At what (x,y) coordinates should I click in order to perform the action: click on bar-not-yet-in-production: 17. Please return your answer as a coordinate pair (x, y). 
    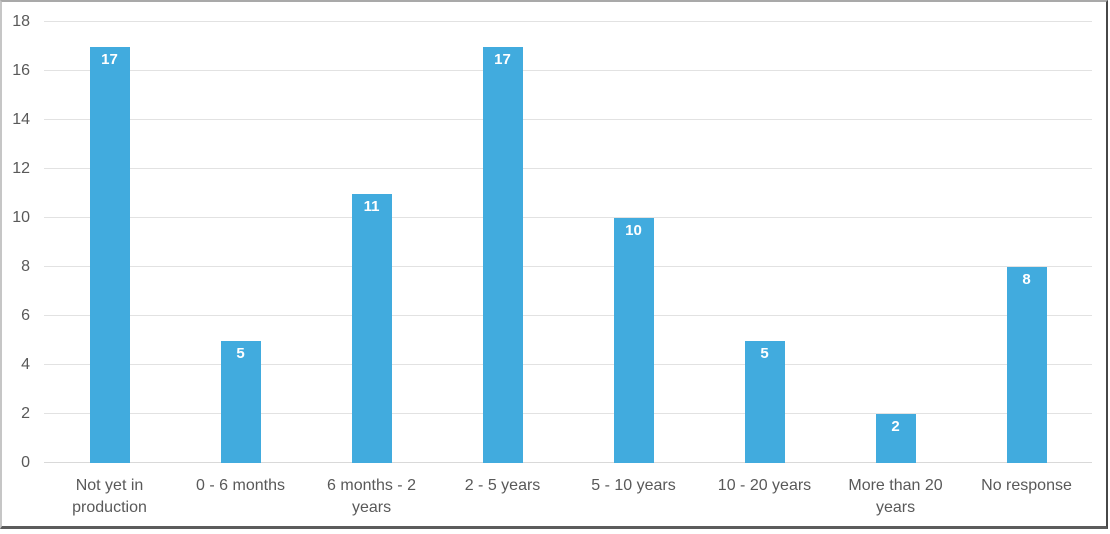
    Looking at the image, I should click on (109, 254).